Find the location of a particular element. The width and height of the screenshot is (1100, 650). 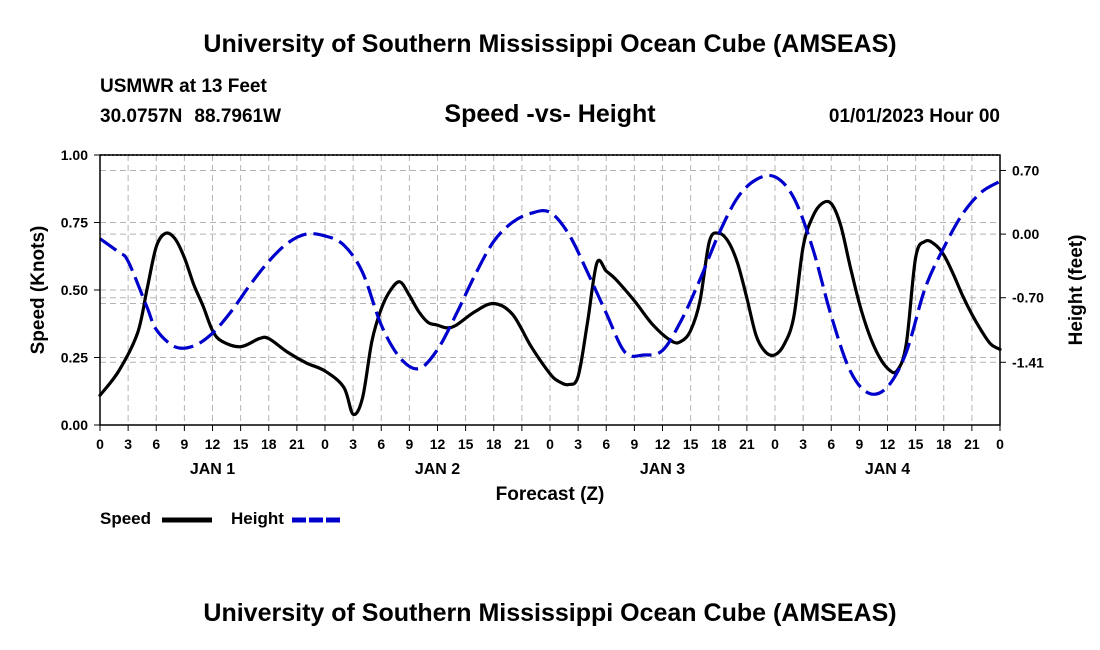

y-tick-label: 1.00 is located at coordinates (74, 155).